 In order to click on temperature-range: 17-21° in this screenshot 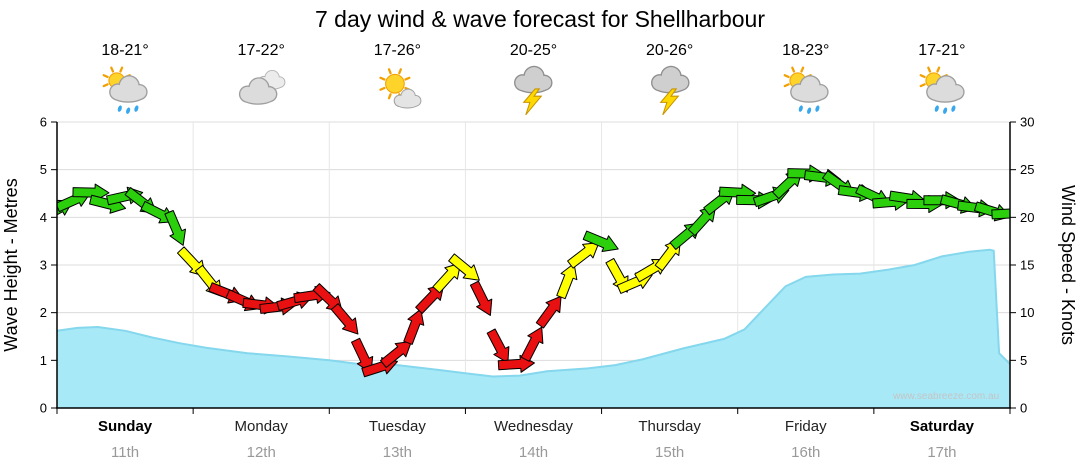, I will do `click(942, 50)`.